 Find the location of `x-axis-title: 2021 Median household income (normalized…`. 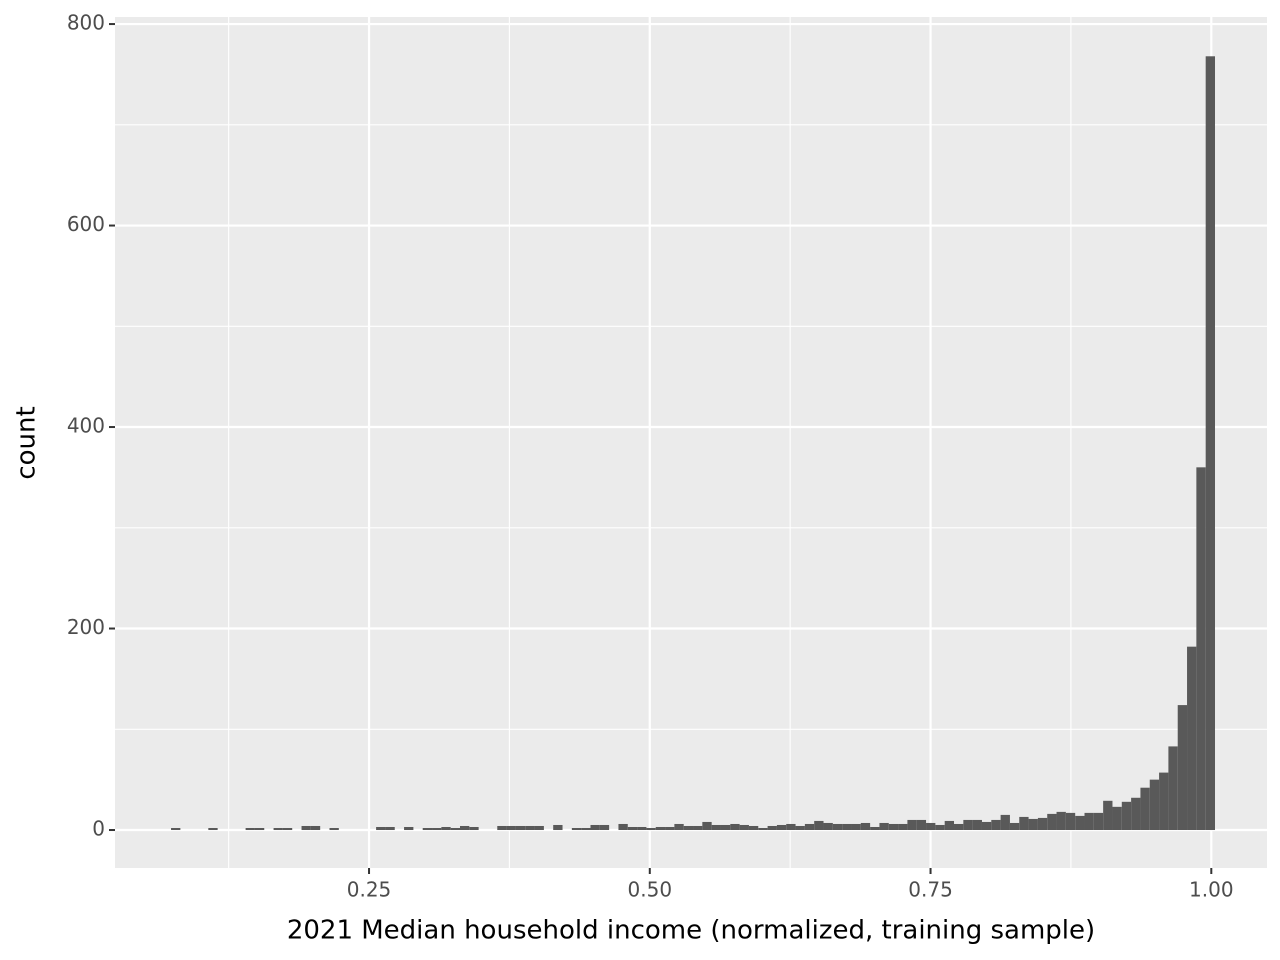

x-axis-title: 2021 Median household income (normalized… is located at coordinates (691, 931).